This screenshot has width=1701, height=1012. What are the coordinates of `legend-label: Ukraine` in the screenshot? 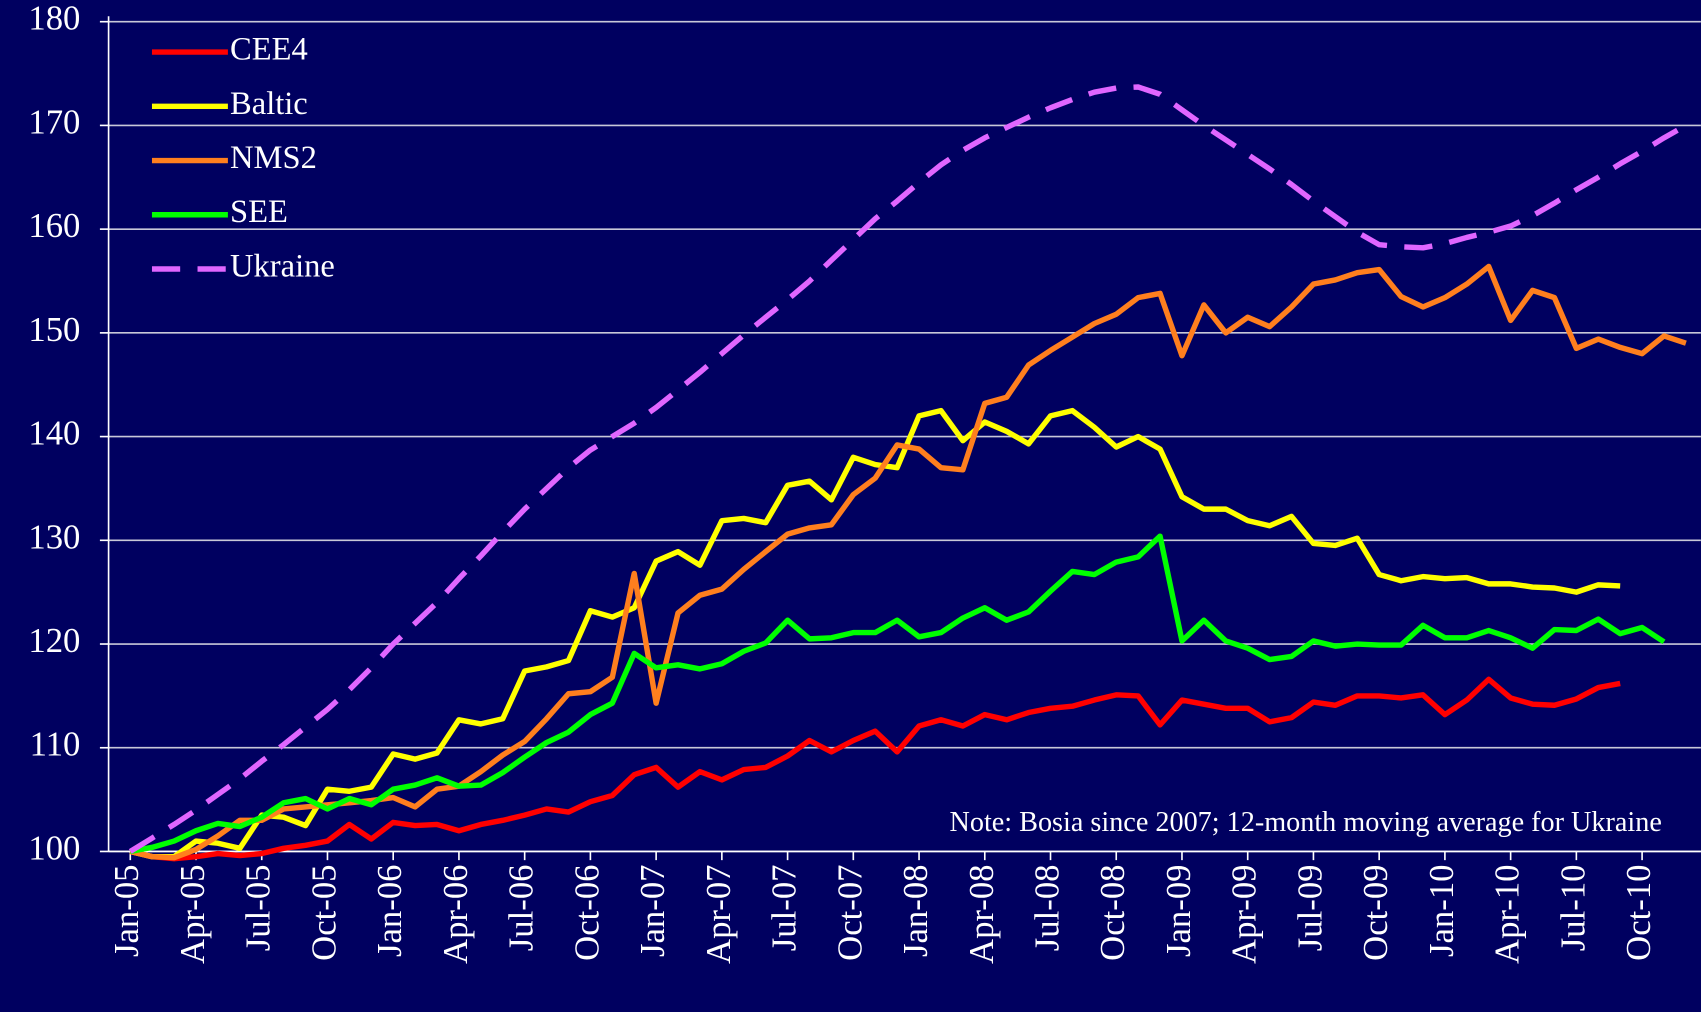 It's located at (282, 266).